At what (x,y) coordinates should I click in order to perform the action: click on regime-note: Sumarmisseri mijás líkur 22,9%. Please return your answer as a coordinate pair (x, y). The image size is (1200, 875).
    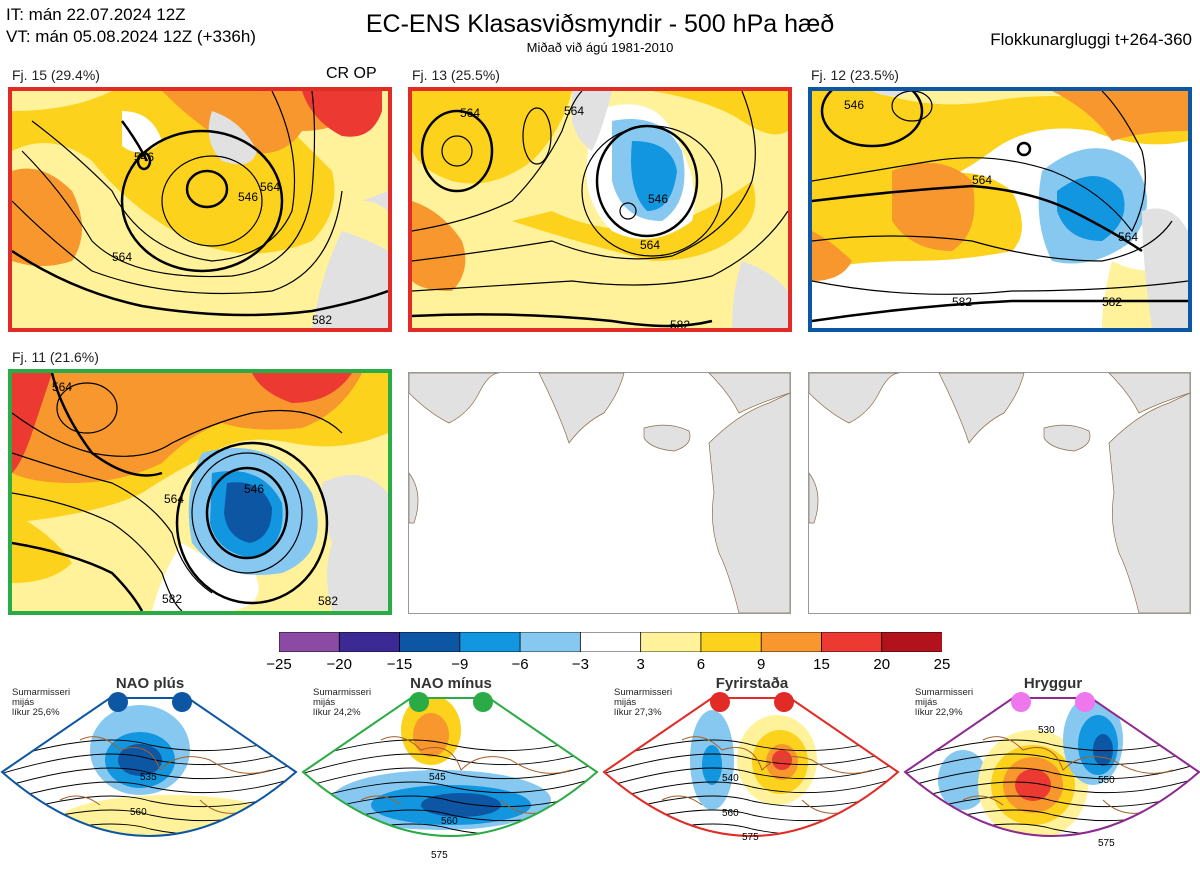
    Looking at the image, I should click on (944, 703).